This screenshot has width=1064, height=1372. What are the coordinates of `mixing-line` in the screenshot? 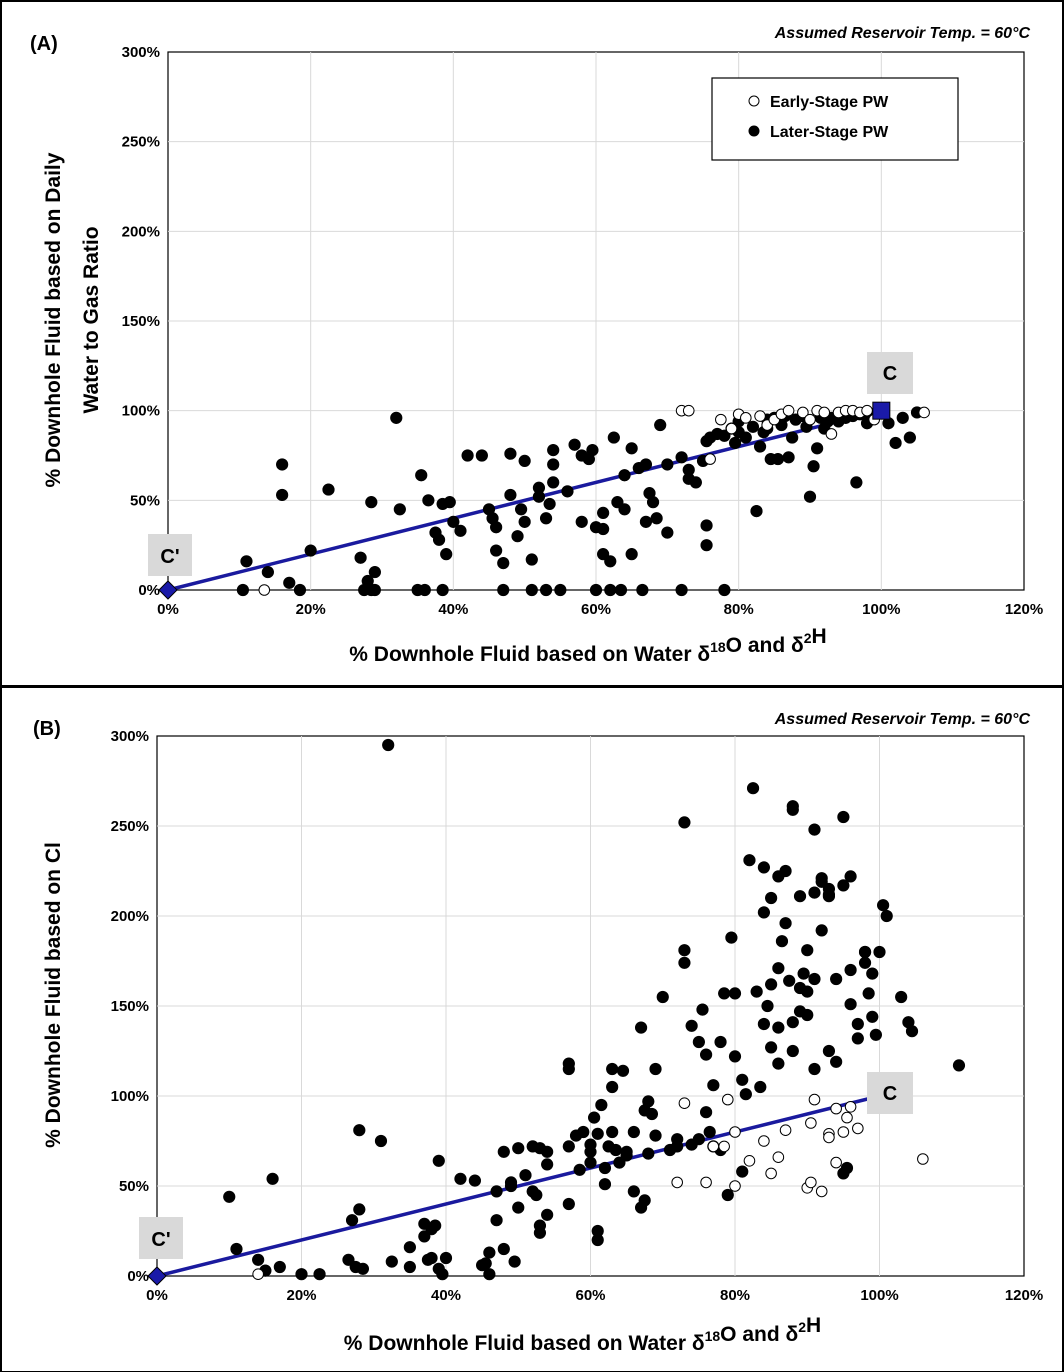 It's located at (518, 1186).